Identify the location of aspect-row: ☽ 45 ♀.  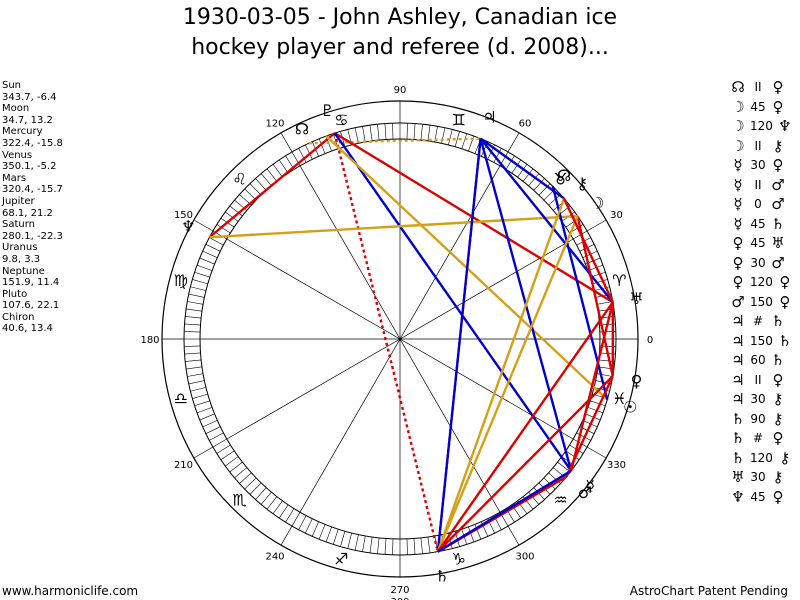
(761, 108).